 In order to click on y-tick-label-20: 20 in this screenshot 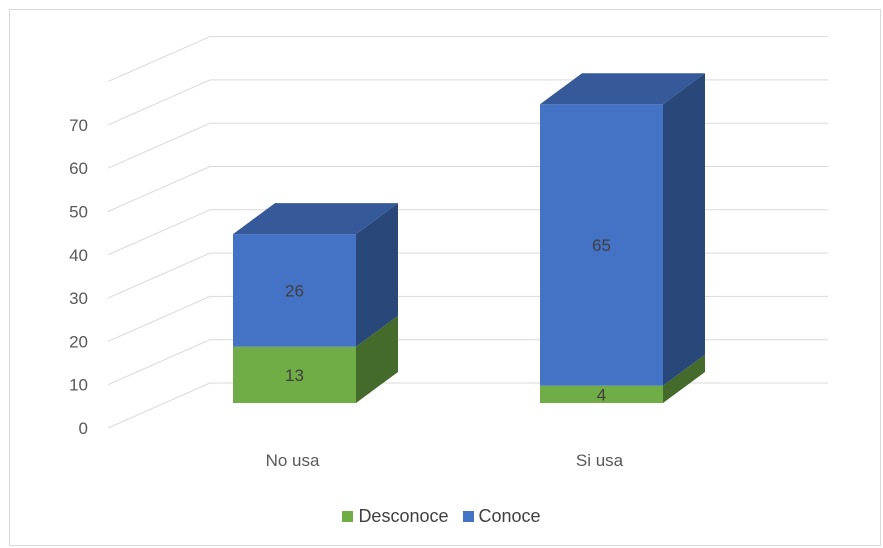, I will do `click(78, 341)`.